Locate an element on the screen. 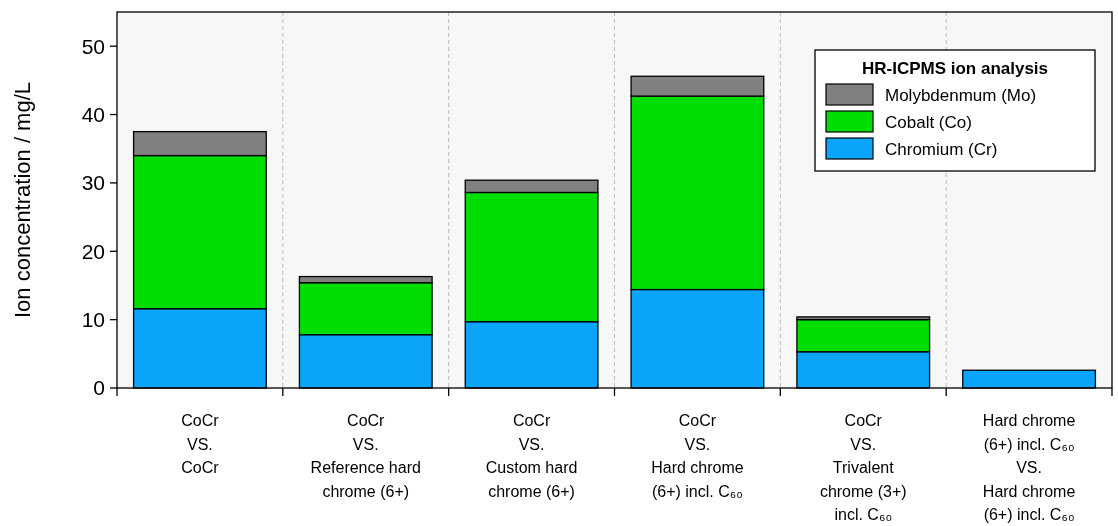 The height and width of the screenshot is (526, 1118). legend-label: Molybdenmum (Mo) is located at coordinates (961, 95).